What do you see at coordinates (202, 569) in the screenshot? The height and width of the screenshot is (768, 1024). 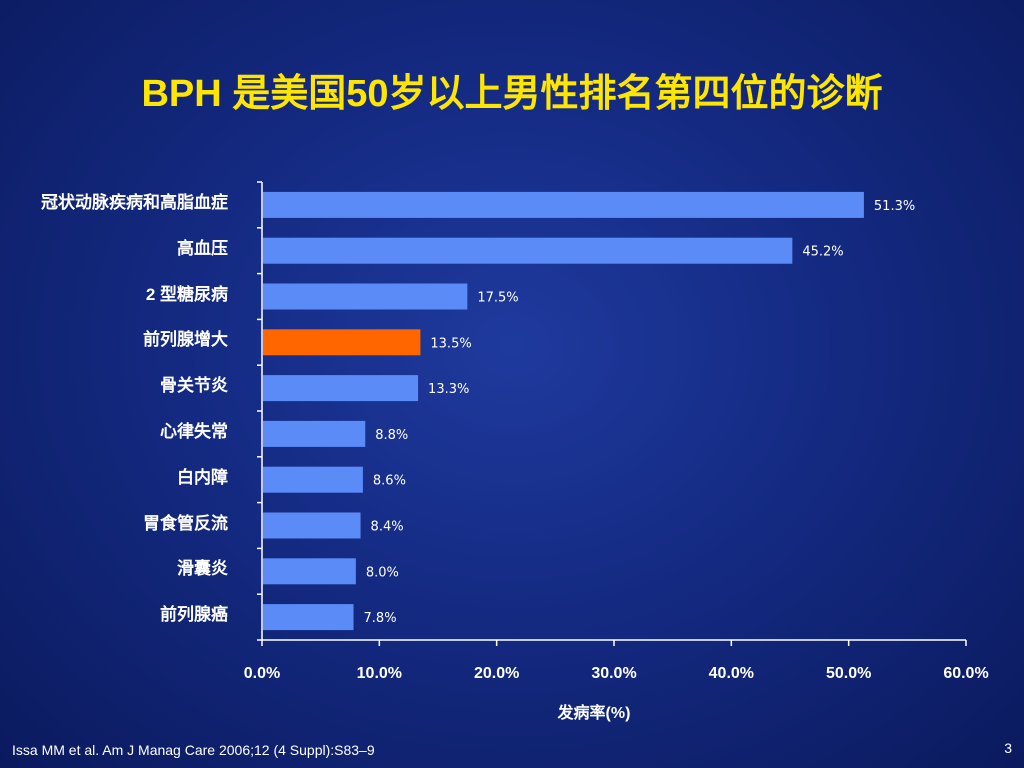 I see `category-label: 滑囊炎` at bounding box center [202, 569].